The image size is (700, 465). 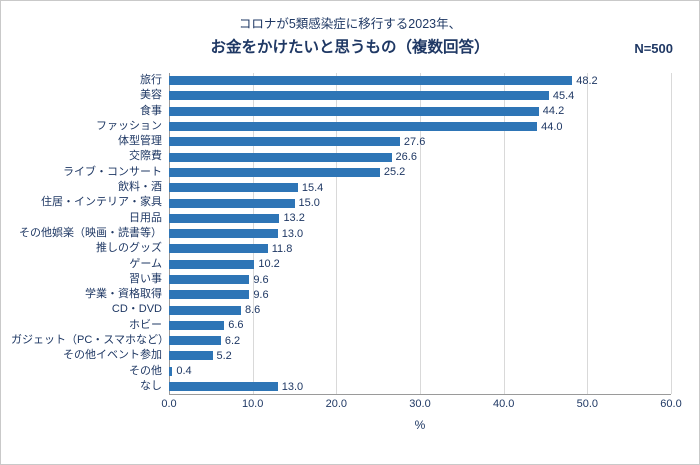 What do you see at coordinates (145, 278) in the screenshot?
I see `category-label: 習い事` at bounding box center [145, 278].